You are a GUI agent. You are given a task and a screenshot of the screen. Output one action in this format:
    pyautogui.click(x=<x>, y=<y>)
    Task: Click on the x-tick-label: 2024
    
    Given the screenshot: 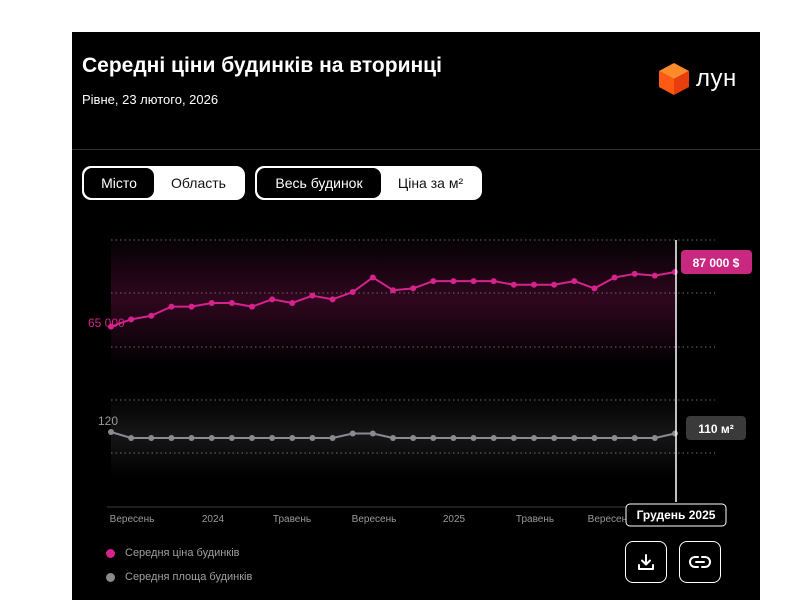 What is the action you would take?
    pyautogui.click(x=213, y=519)
    